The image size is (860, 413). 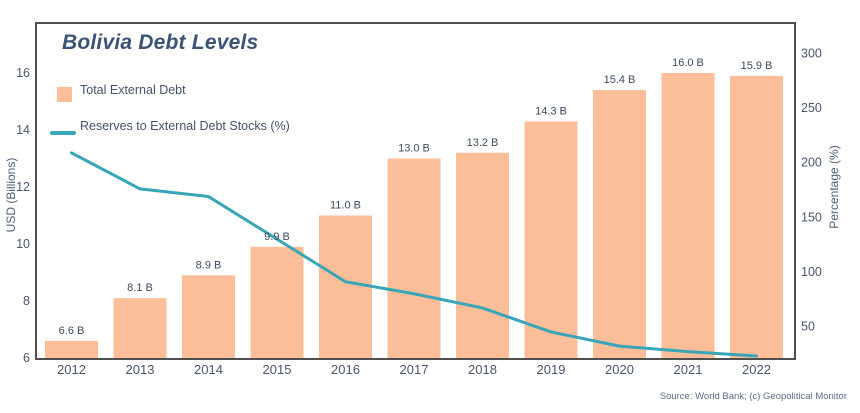 I want to click on bar-label-2015: 9.9 B, so click(x=277, y=237).